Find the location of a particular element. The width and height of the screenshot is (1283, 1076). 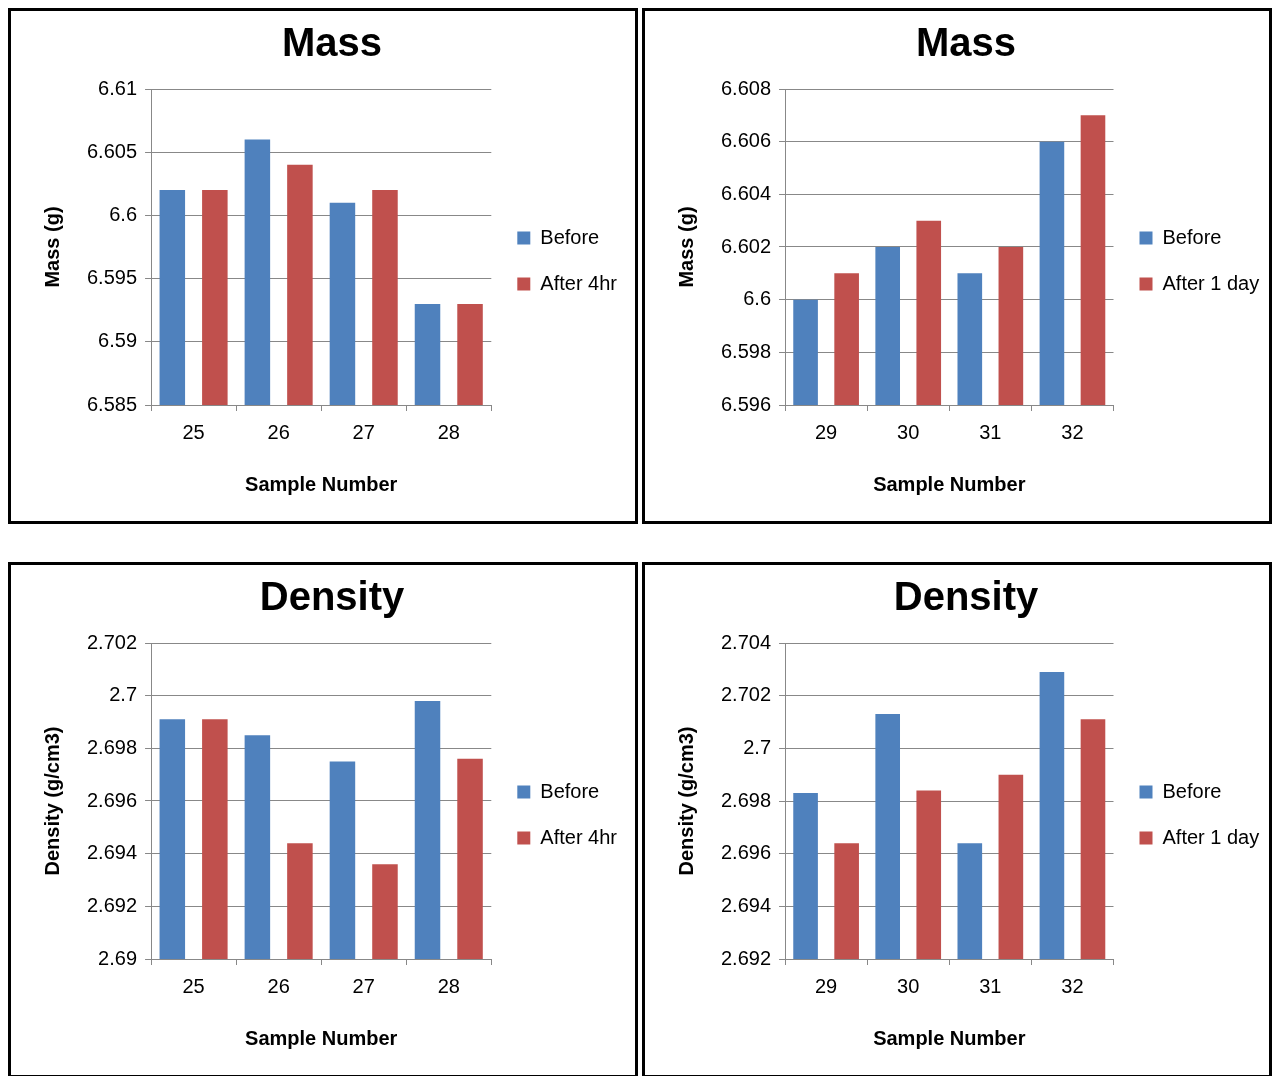

y-tick-label: 6.598 is located at coordinates (746, 350).